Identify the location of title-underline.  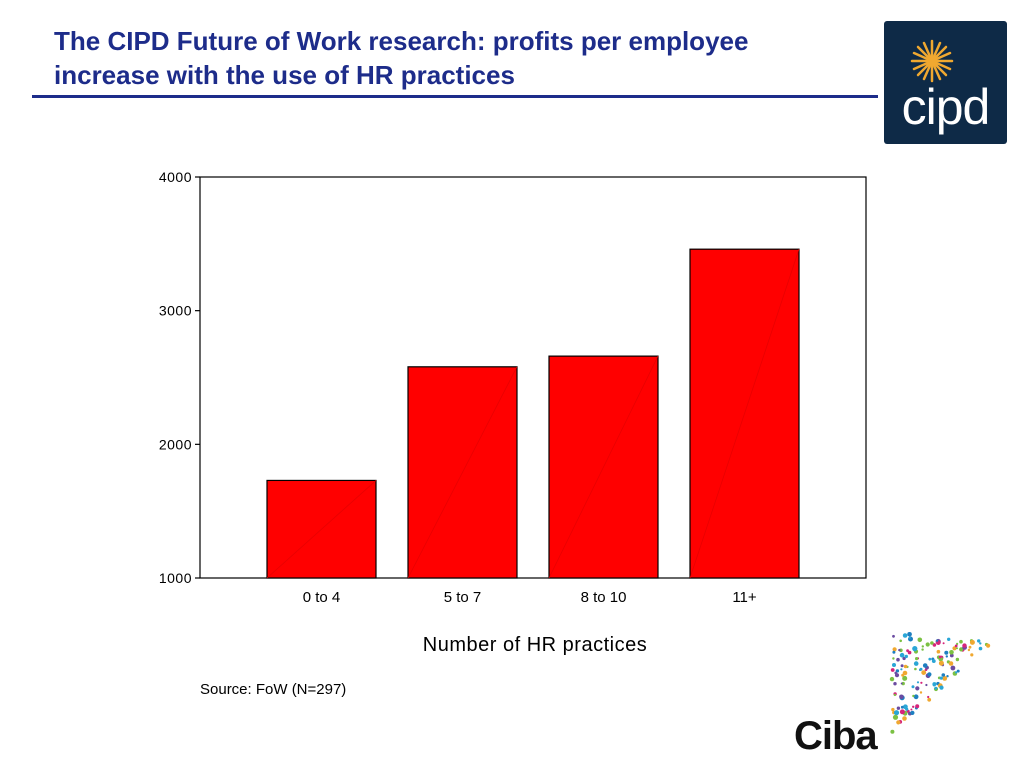
(455, 96).